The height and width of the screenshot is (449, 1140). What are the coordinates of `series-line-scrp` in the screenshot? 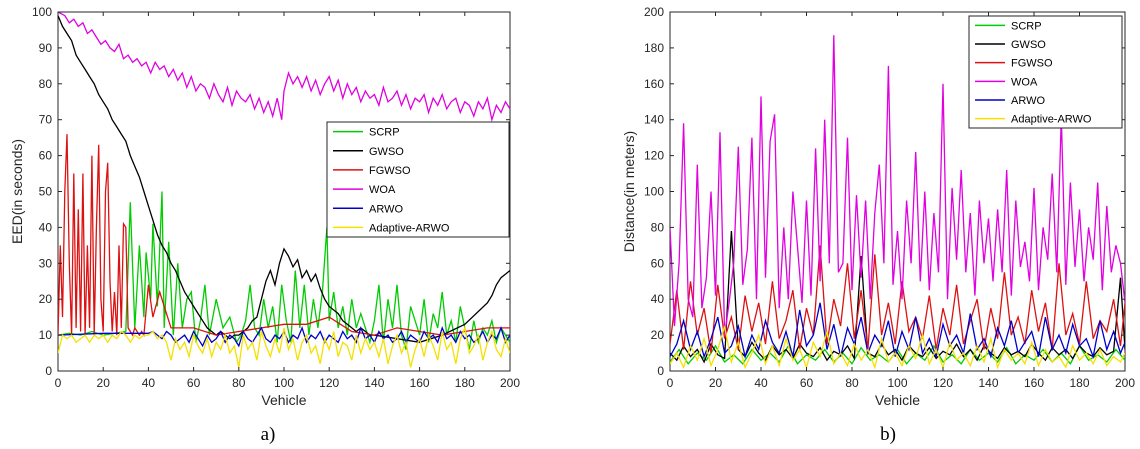 It's located at (284, 270).